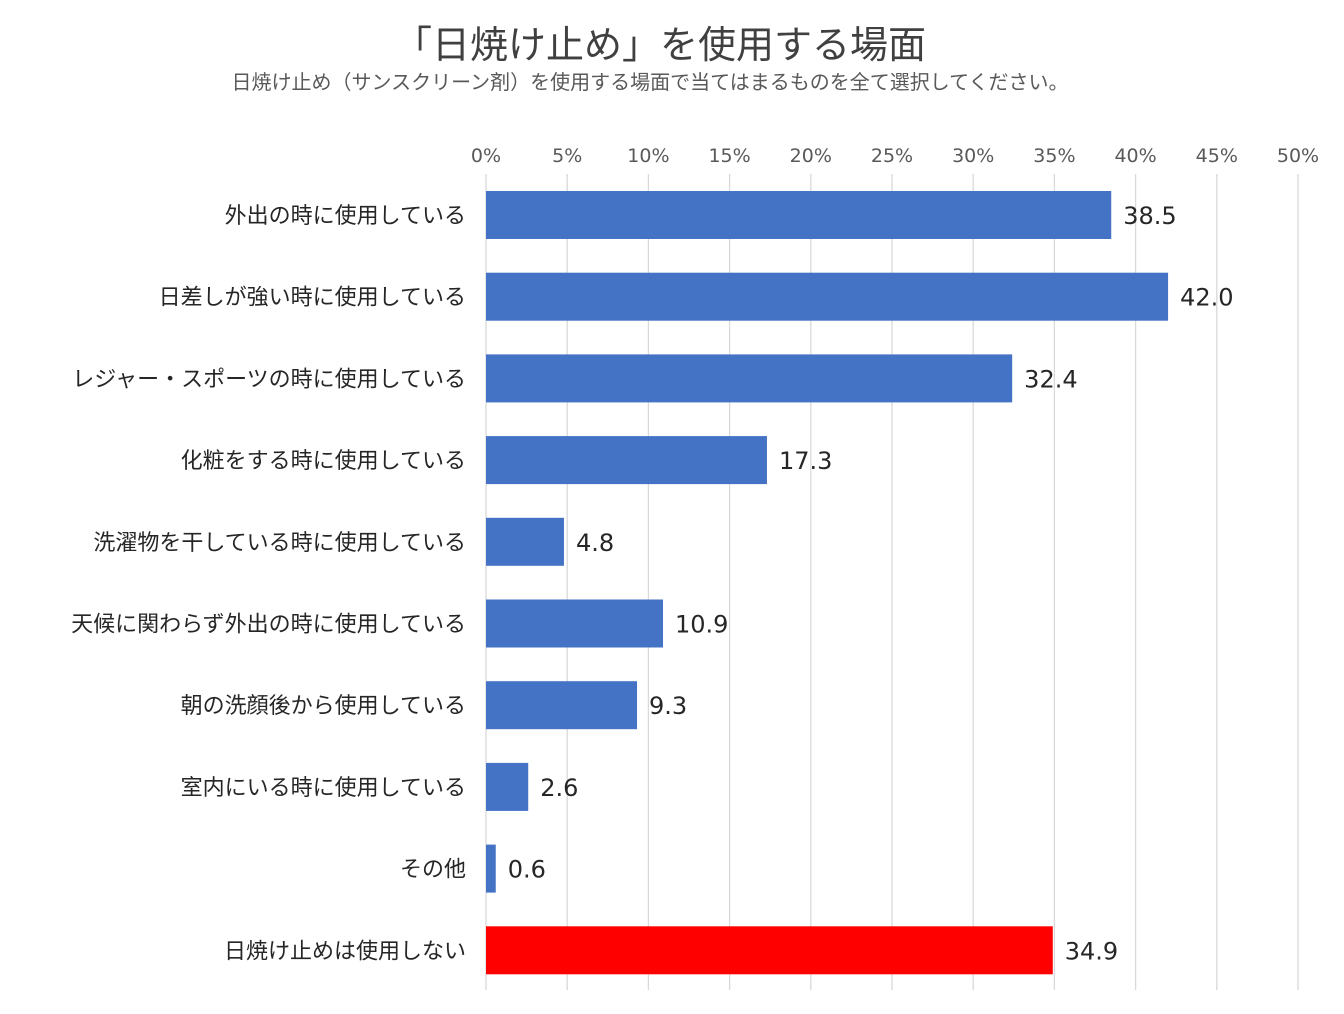 This screenshot has width=1344, height=1014. What do you see at coordinates (1217, 156) in the screenshot?
I see `x-tick-label: 45%` at bounding box center [1217, 156].